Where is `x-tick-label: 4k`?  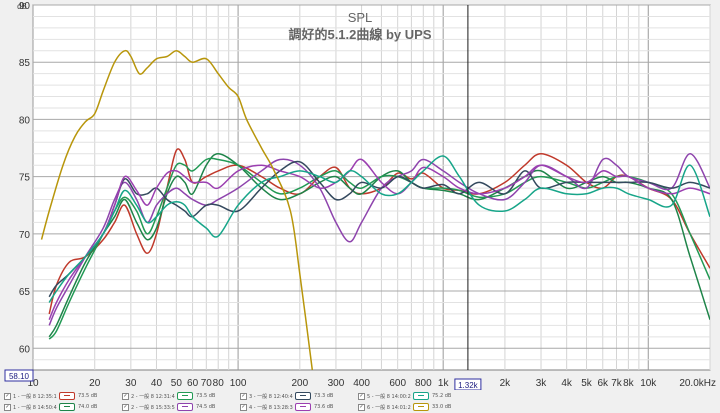
x-tick-label: 4k is located at coordinates (567, 383).